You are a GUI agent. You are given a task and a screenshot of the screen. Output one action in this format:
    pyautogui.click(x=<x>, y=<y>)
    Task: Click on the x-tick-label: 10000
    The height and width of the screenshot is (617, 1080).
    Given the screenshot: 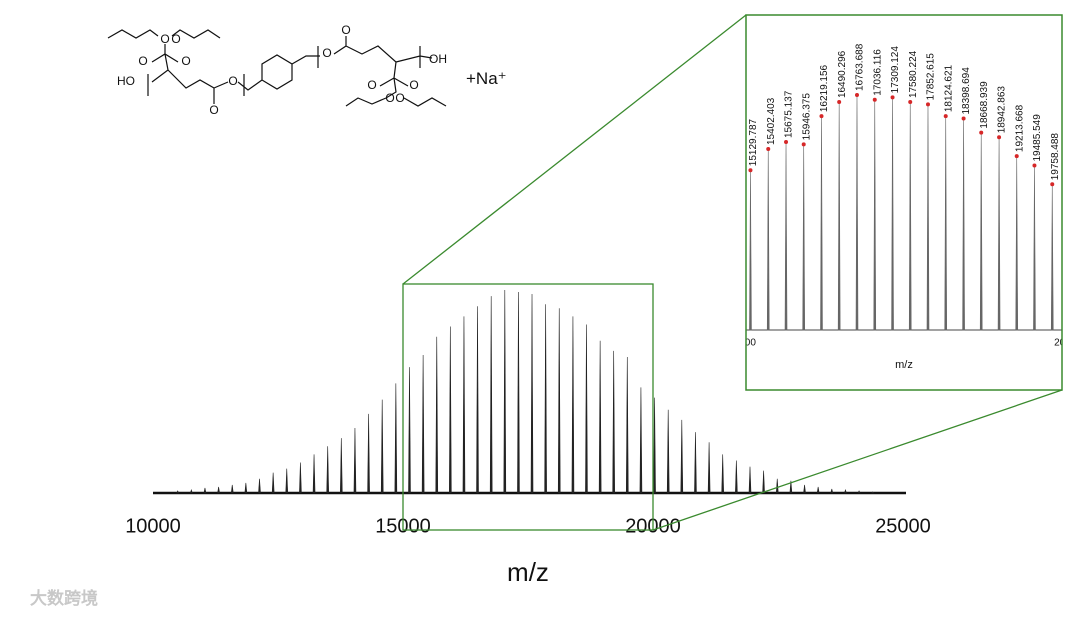 What is the action you would take?
    pyautogui.click(x=153, y=526)
    